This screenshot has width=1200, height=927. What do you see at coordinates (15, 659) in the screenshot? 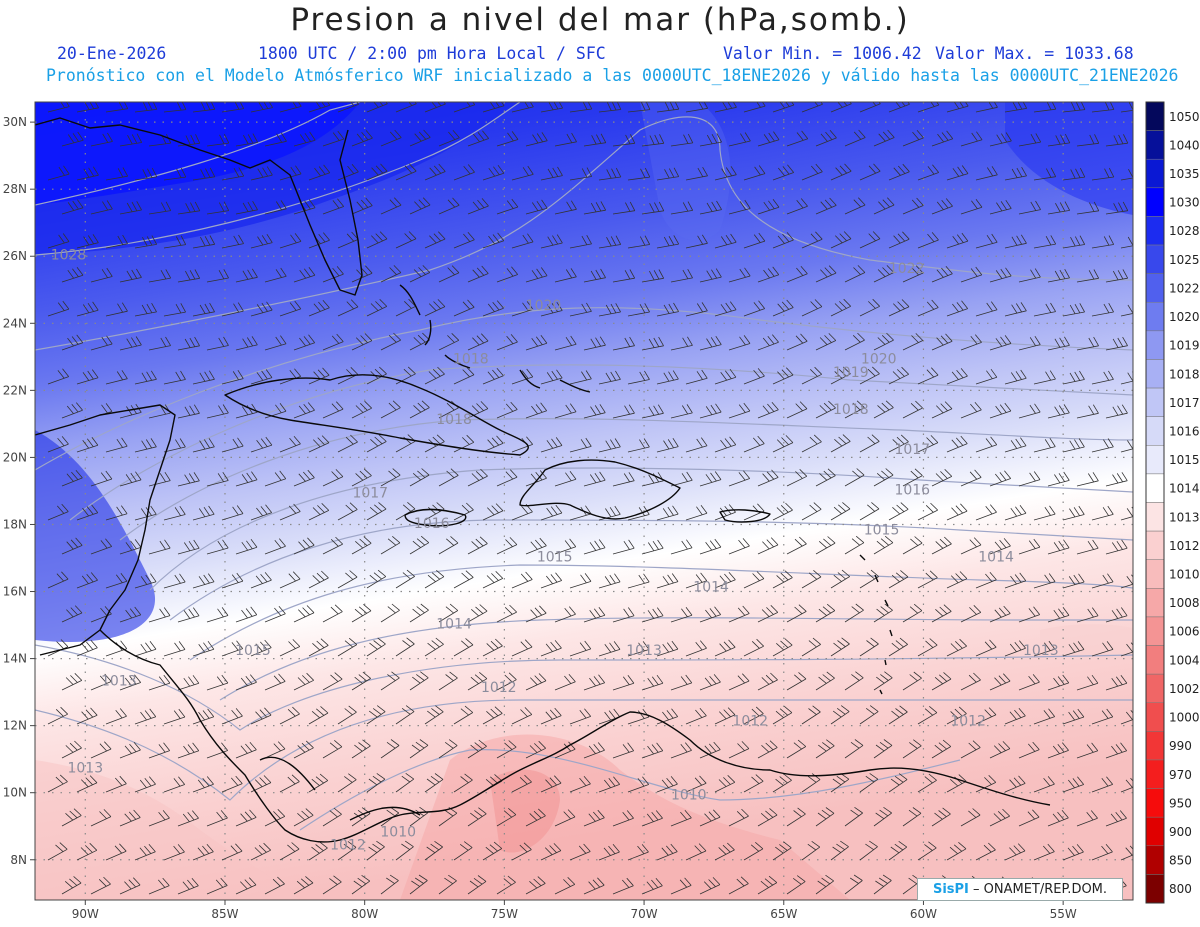
I see `lat-tick-label: 14N` at bounding box center [15, 659].